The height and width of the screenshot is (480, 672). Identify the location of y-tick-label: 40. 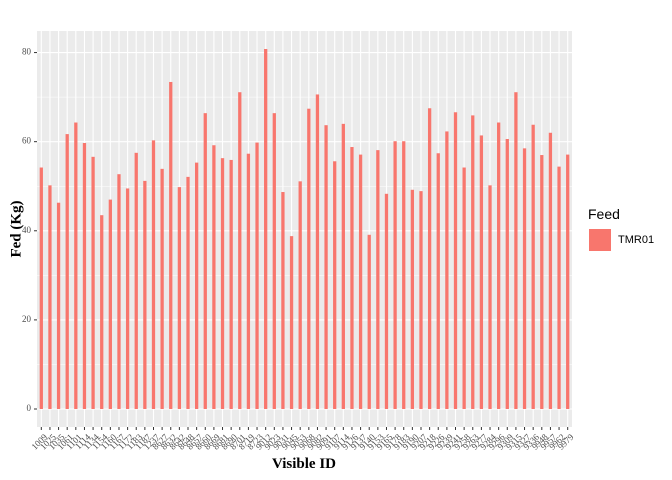
(27, 230).